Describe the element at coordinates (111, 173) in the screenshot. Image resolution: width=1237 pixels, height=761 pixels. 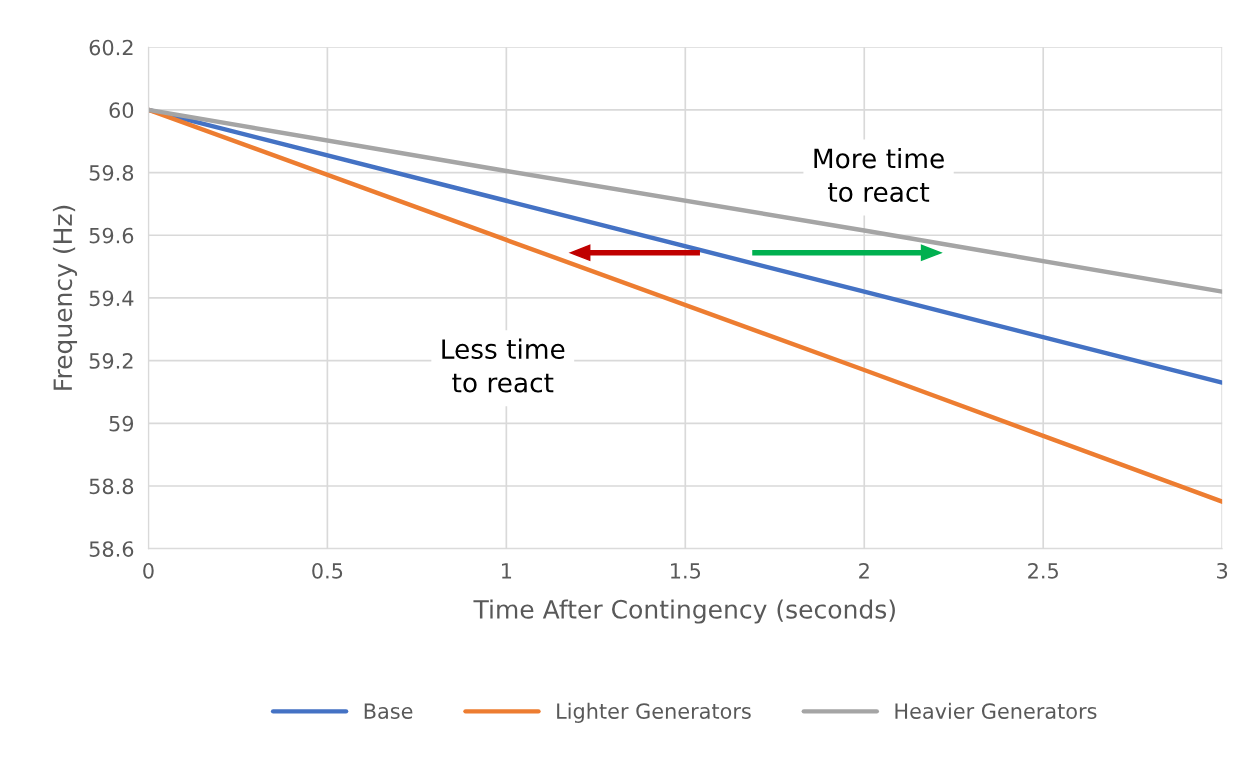
I see `y-tick-label: 59.8` at that location.